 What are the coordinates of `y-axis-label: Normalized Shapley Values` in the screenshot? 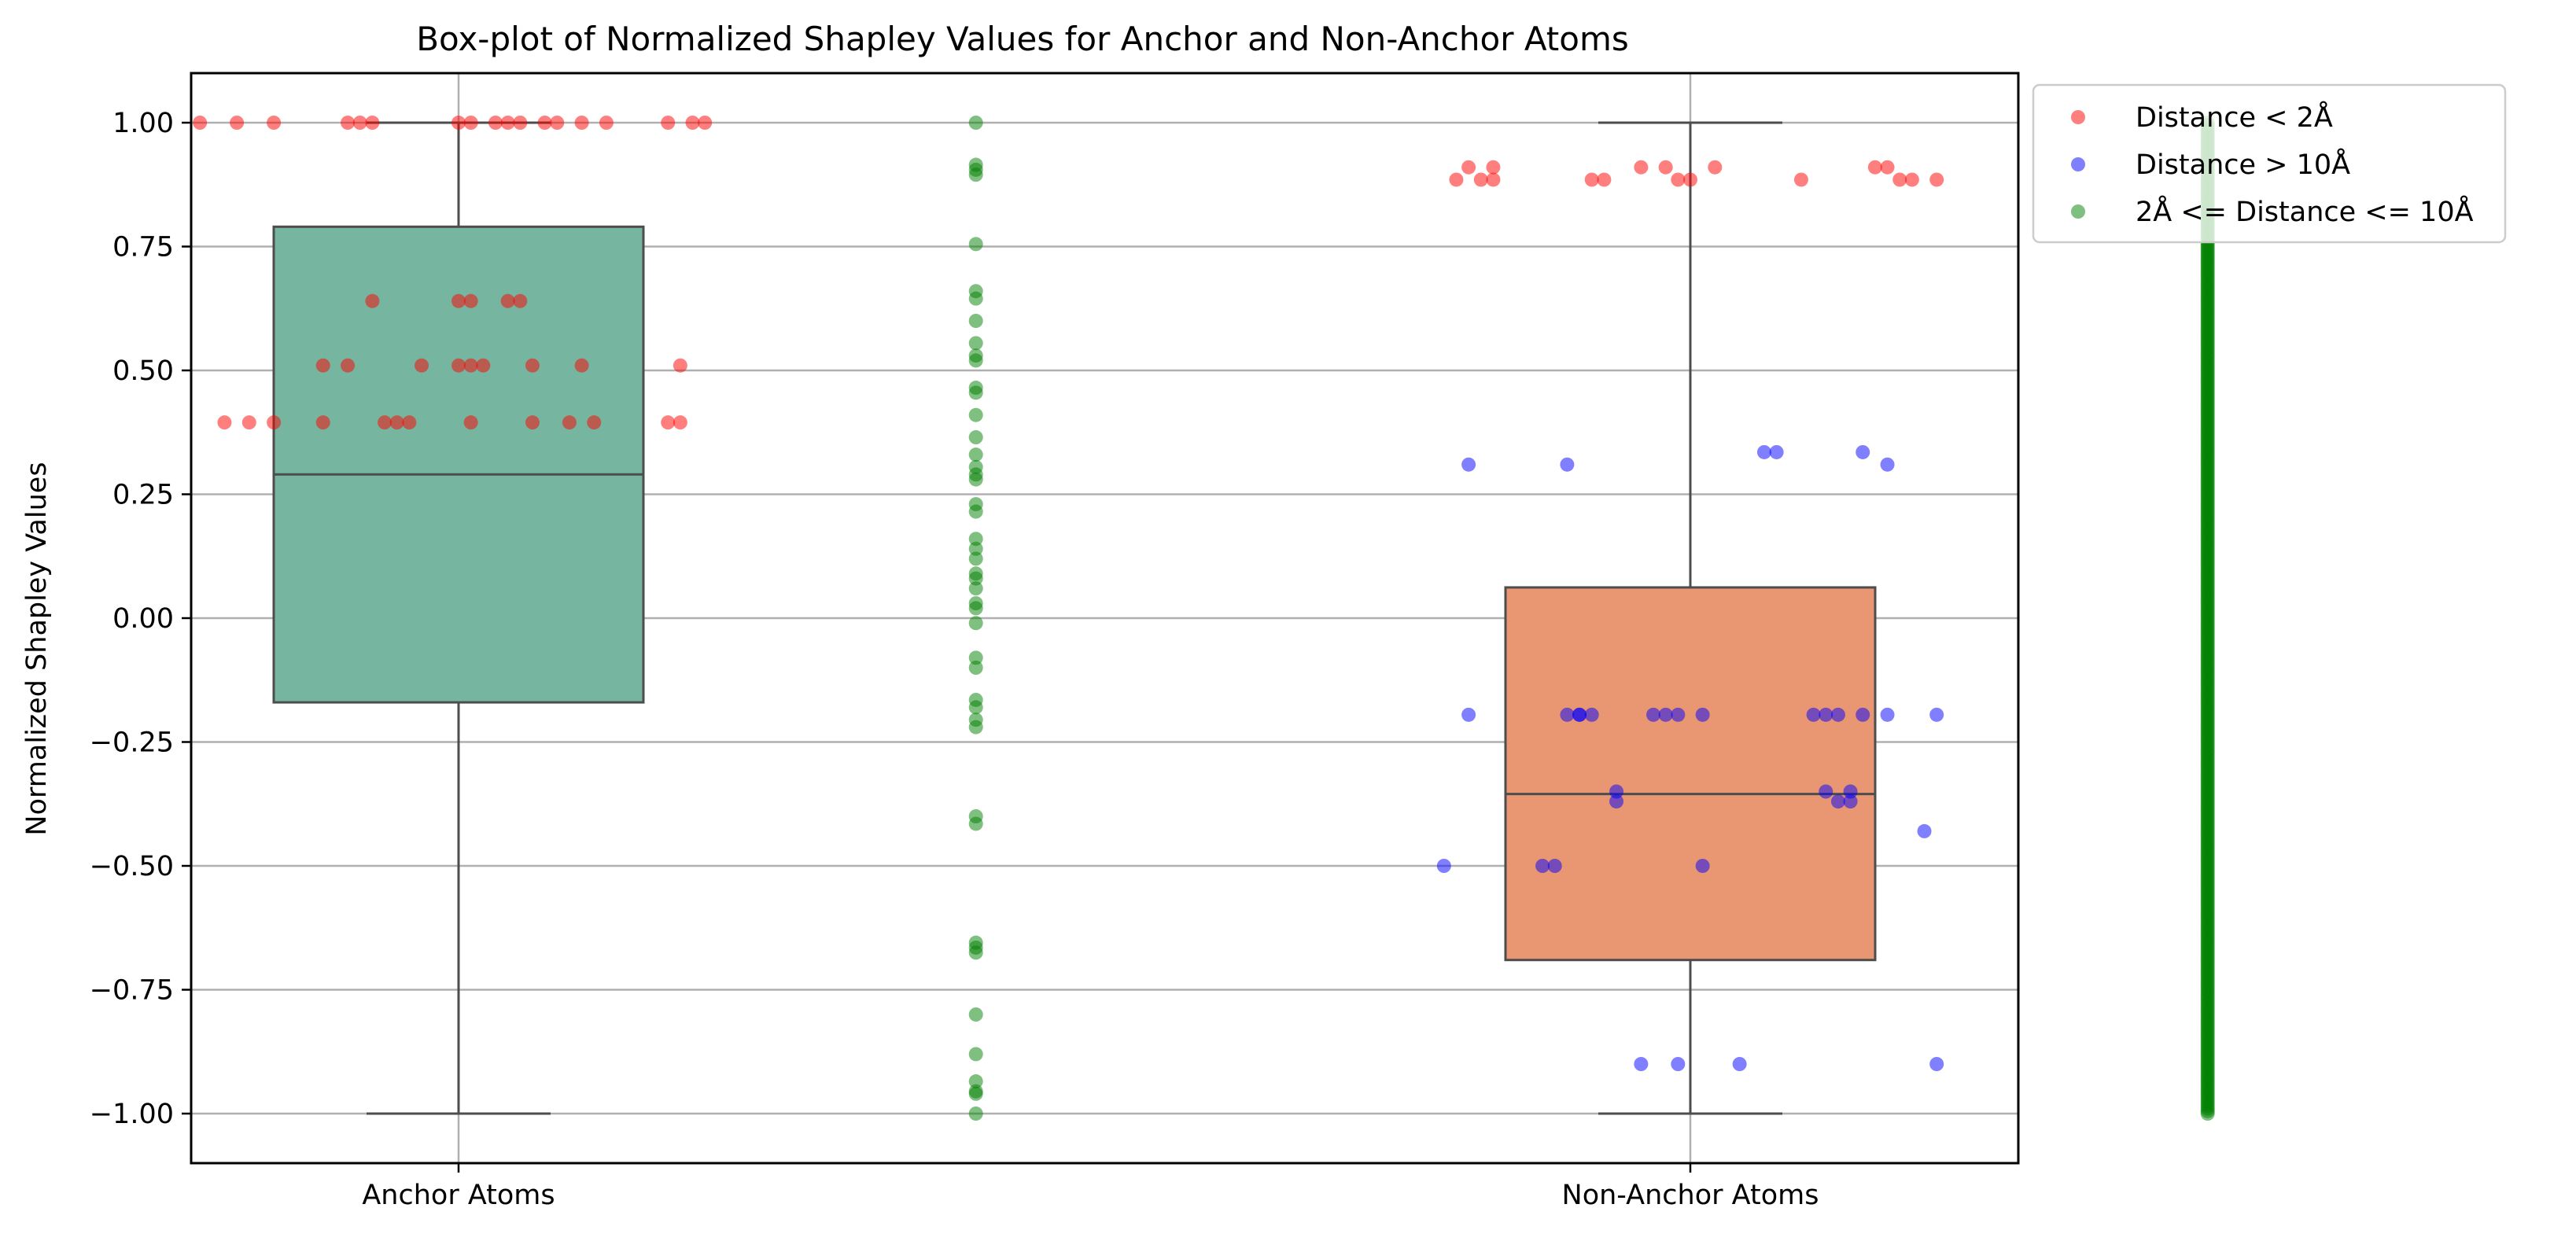 It's located at (37, 648).